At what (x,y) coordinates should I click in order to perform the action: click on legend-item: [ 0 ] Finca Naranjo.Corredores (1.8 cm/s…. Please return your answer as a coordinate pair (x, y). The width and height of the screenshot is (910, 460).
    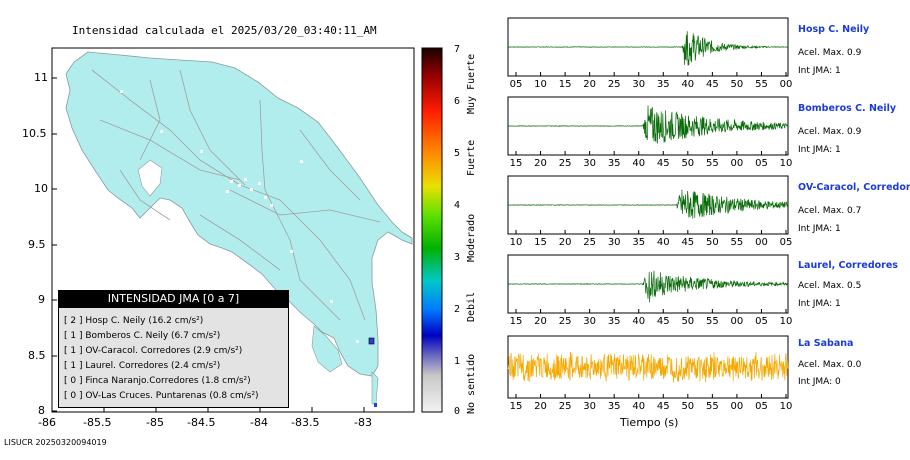
    Looking at the image, I should click on (157, 381).